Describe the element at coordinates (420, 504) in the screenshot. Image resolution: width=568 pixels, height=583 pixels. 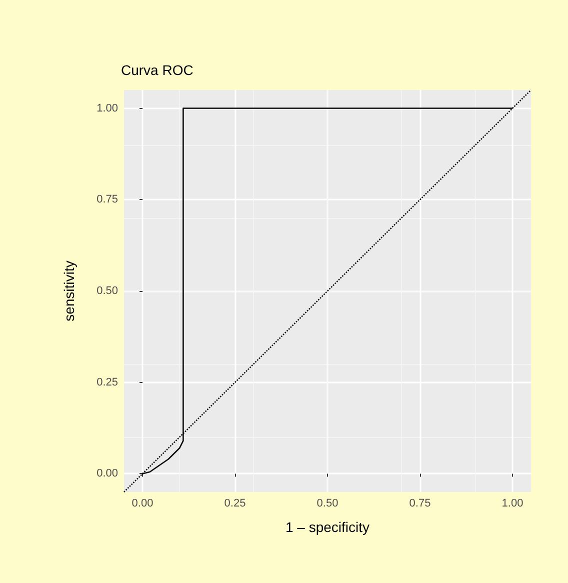
I see `x-tick-label: 0.75` at that location.